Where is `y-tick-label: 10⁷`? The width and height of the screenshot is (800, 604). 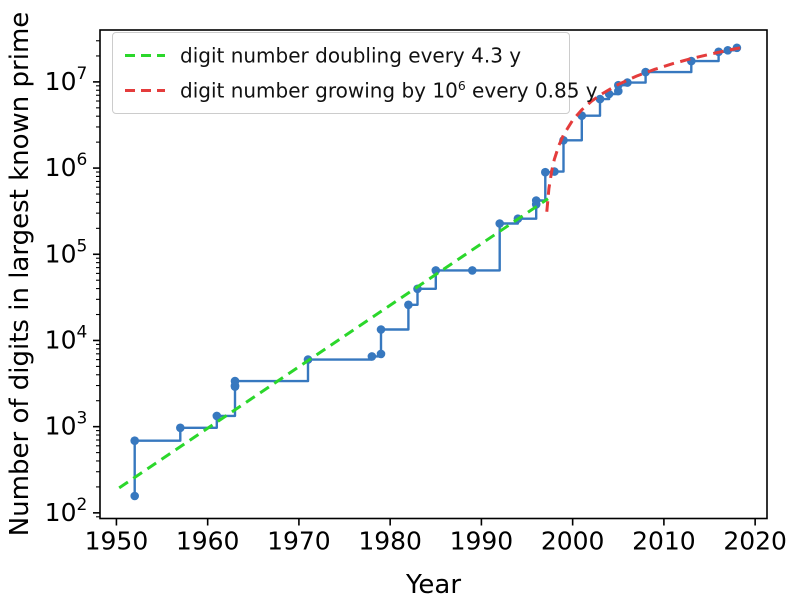 y-tick-label: 10⁷ is located at coordinates (66, 80).